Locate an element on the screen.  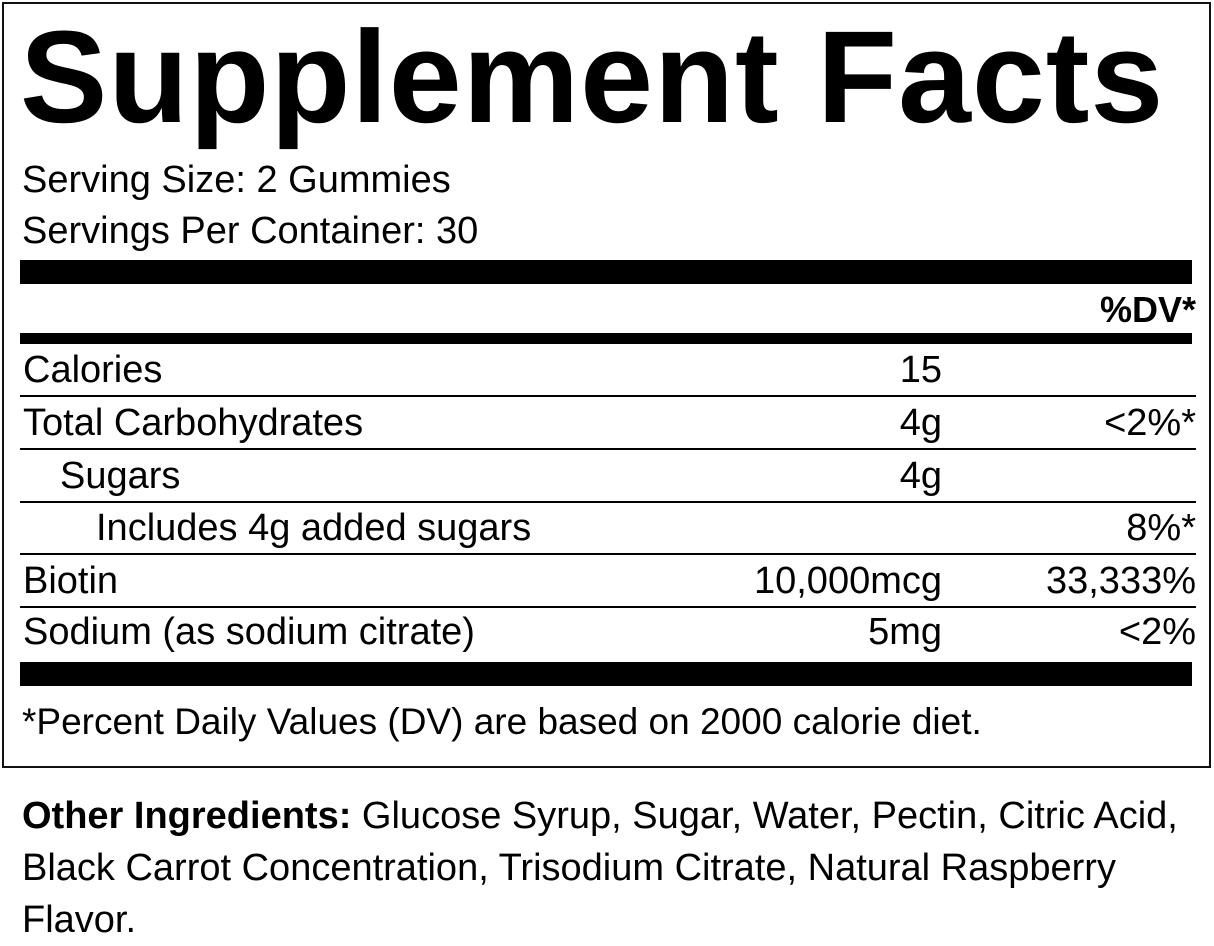
table-row: Calories 15 is located at coordinates (608, 370).